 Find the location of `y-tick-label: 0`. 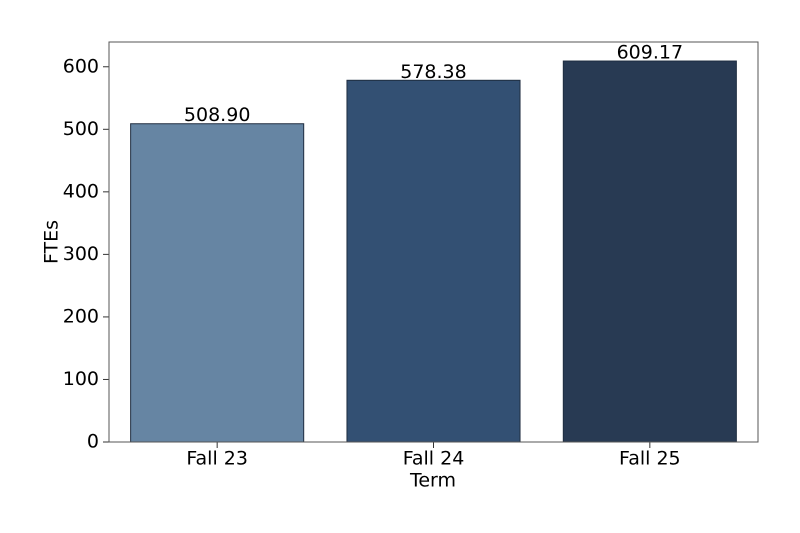

y-tick-label: 0 is located at coordinates (93, 442).